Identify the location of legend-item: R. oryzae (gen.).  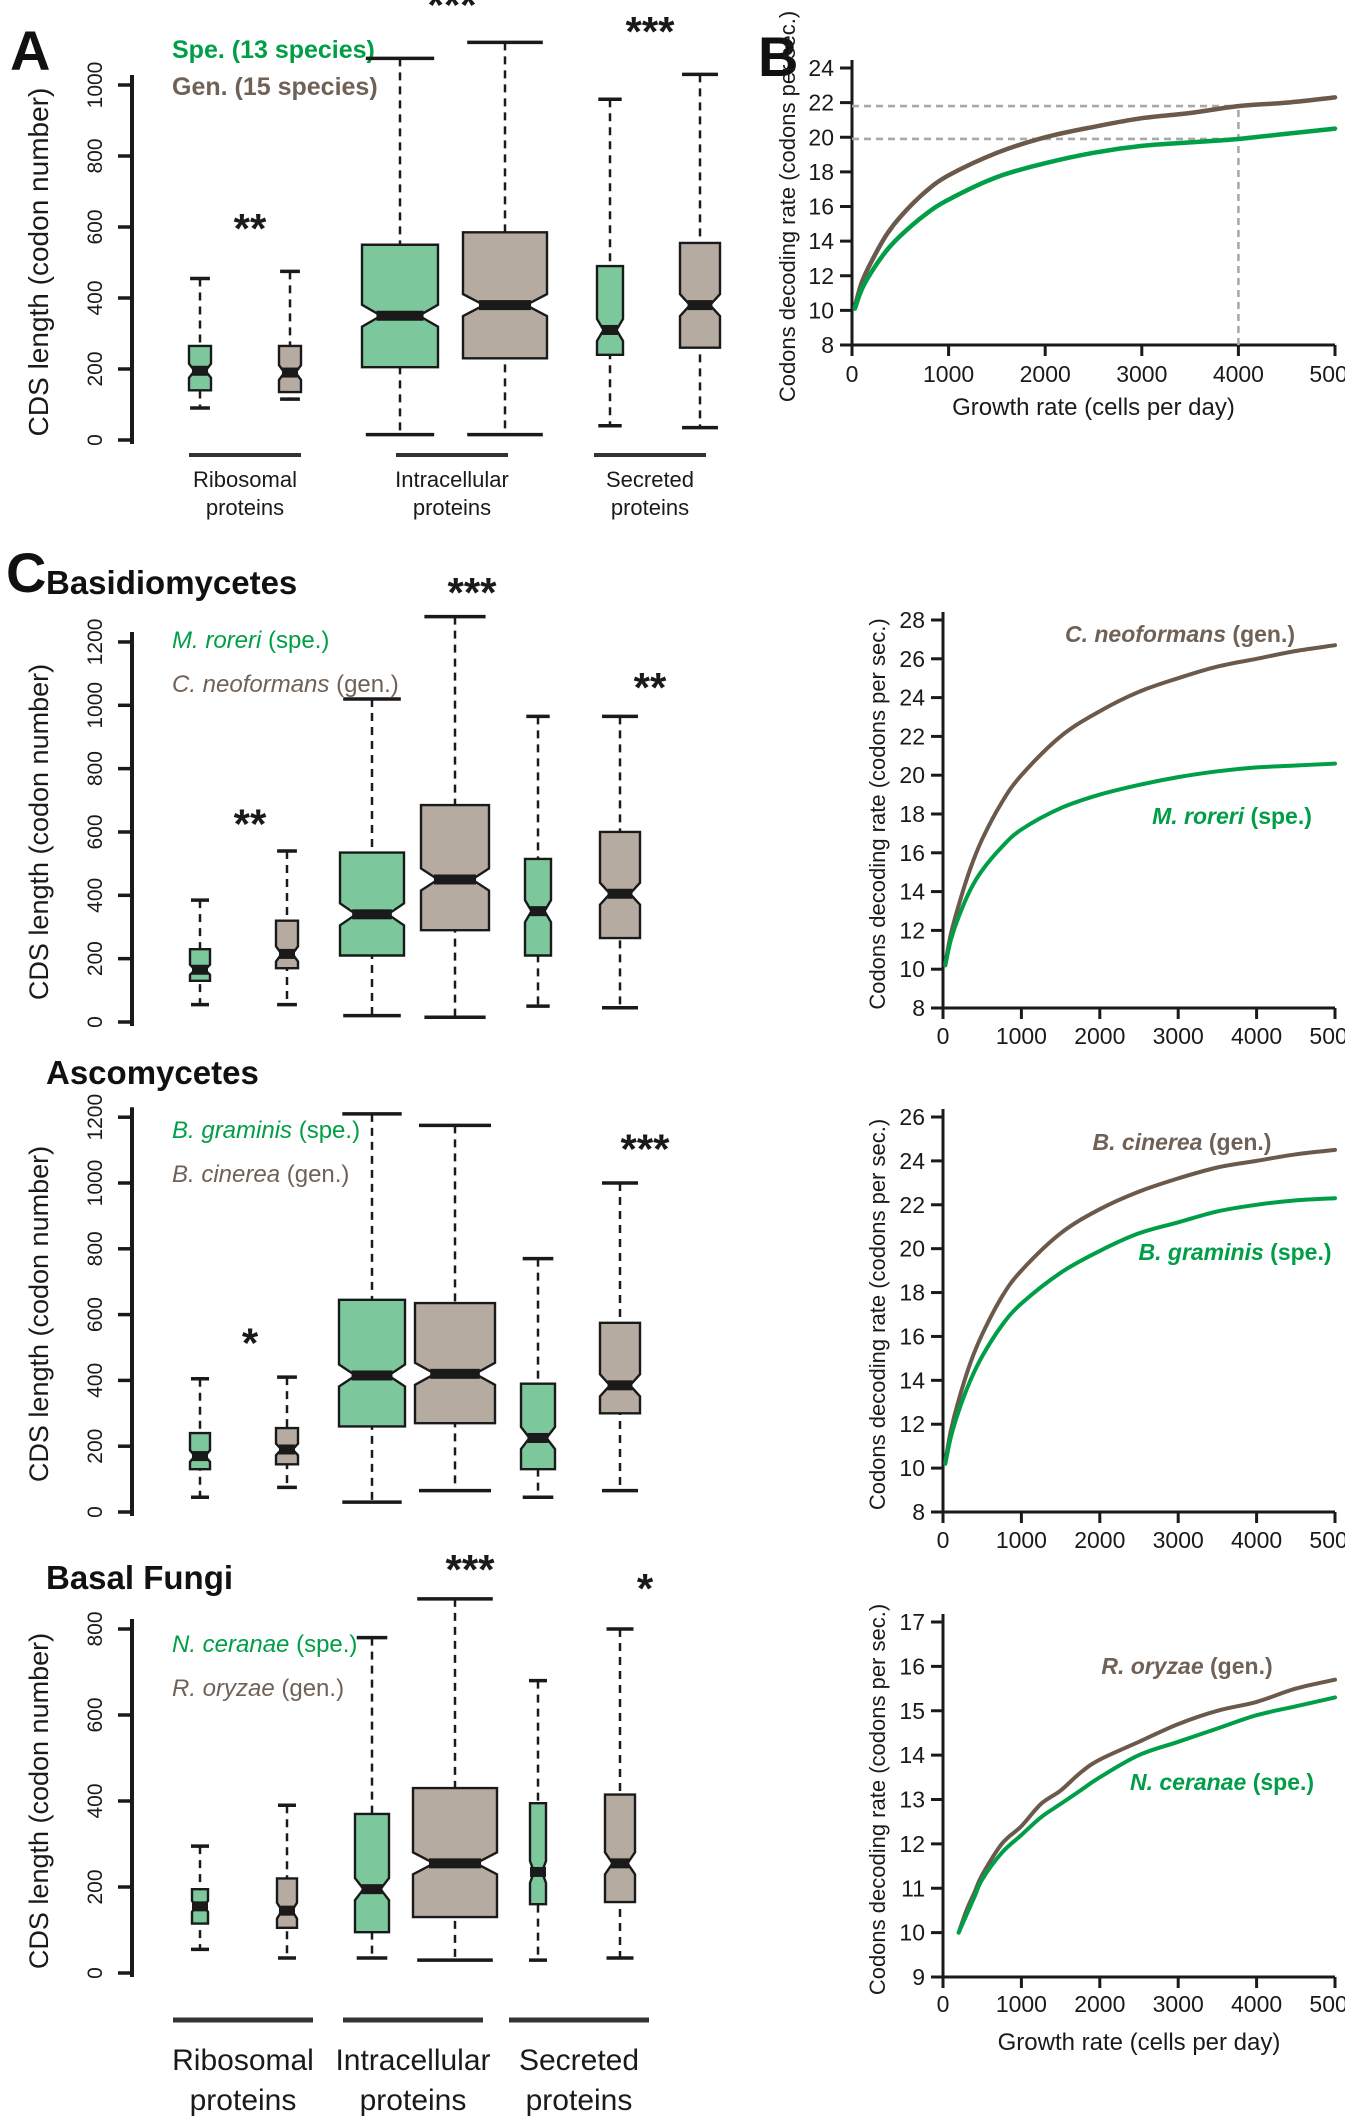
(258, 1688).